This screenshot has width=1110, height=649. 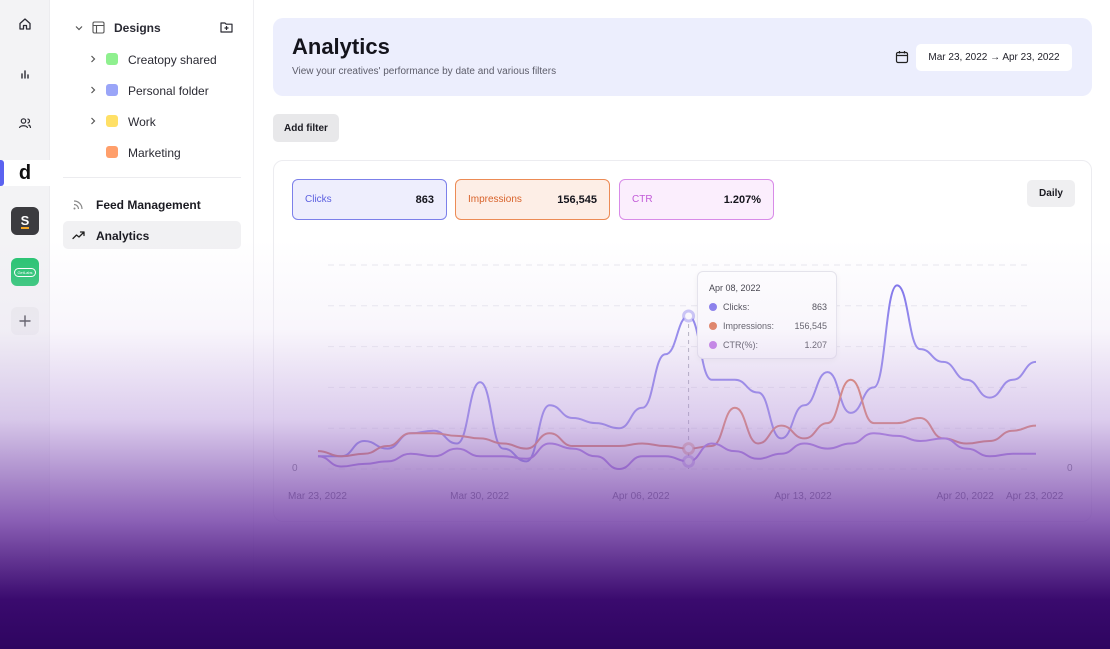 What do you see at coordinates (689, 449) in the screenshot?
I see `highlight-point-impressions` at bounding box center [689, 449].